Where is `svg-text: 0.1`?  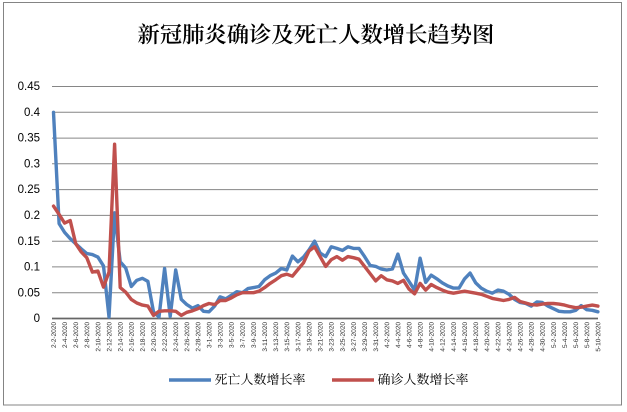 svg-text: 0.1 is located at coordinates (32, 268).